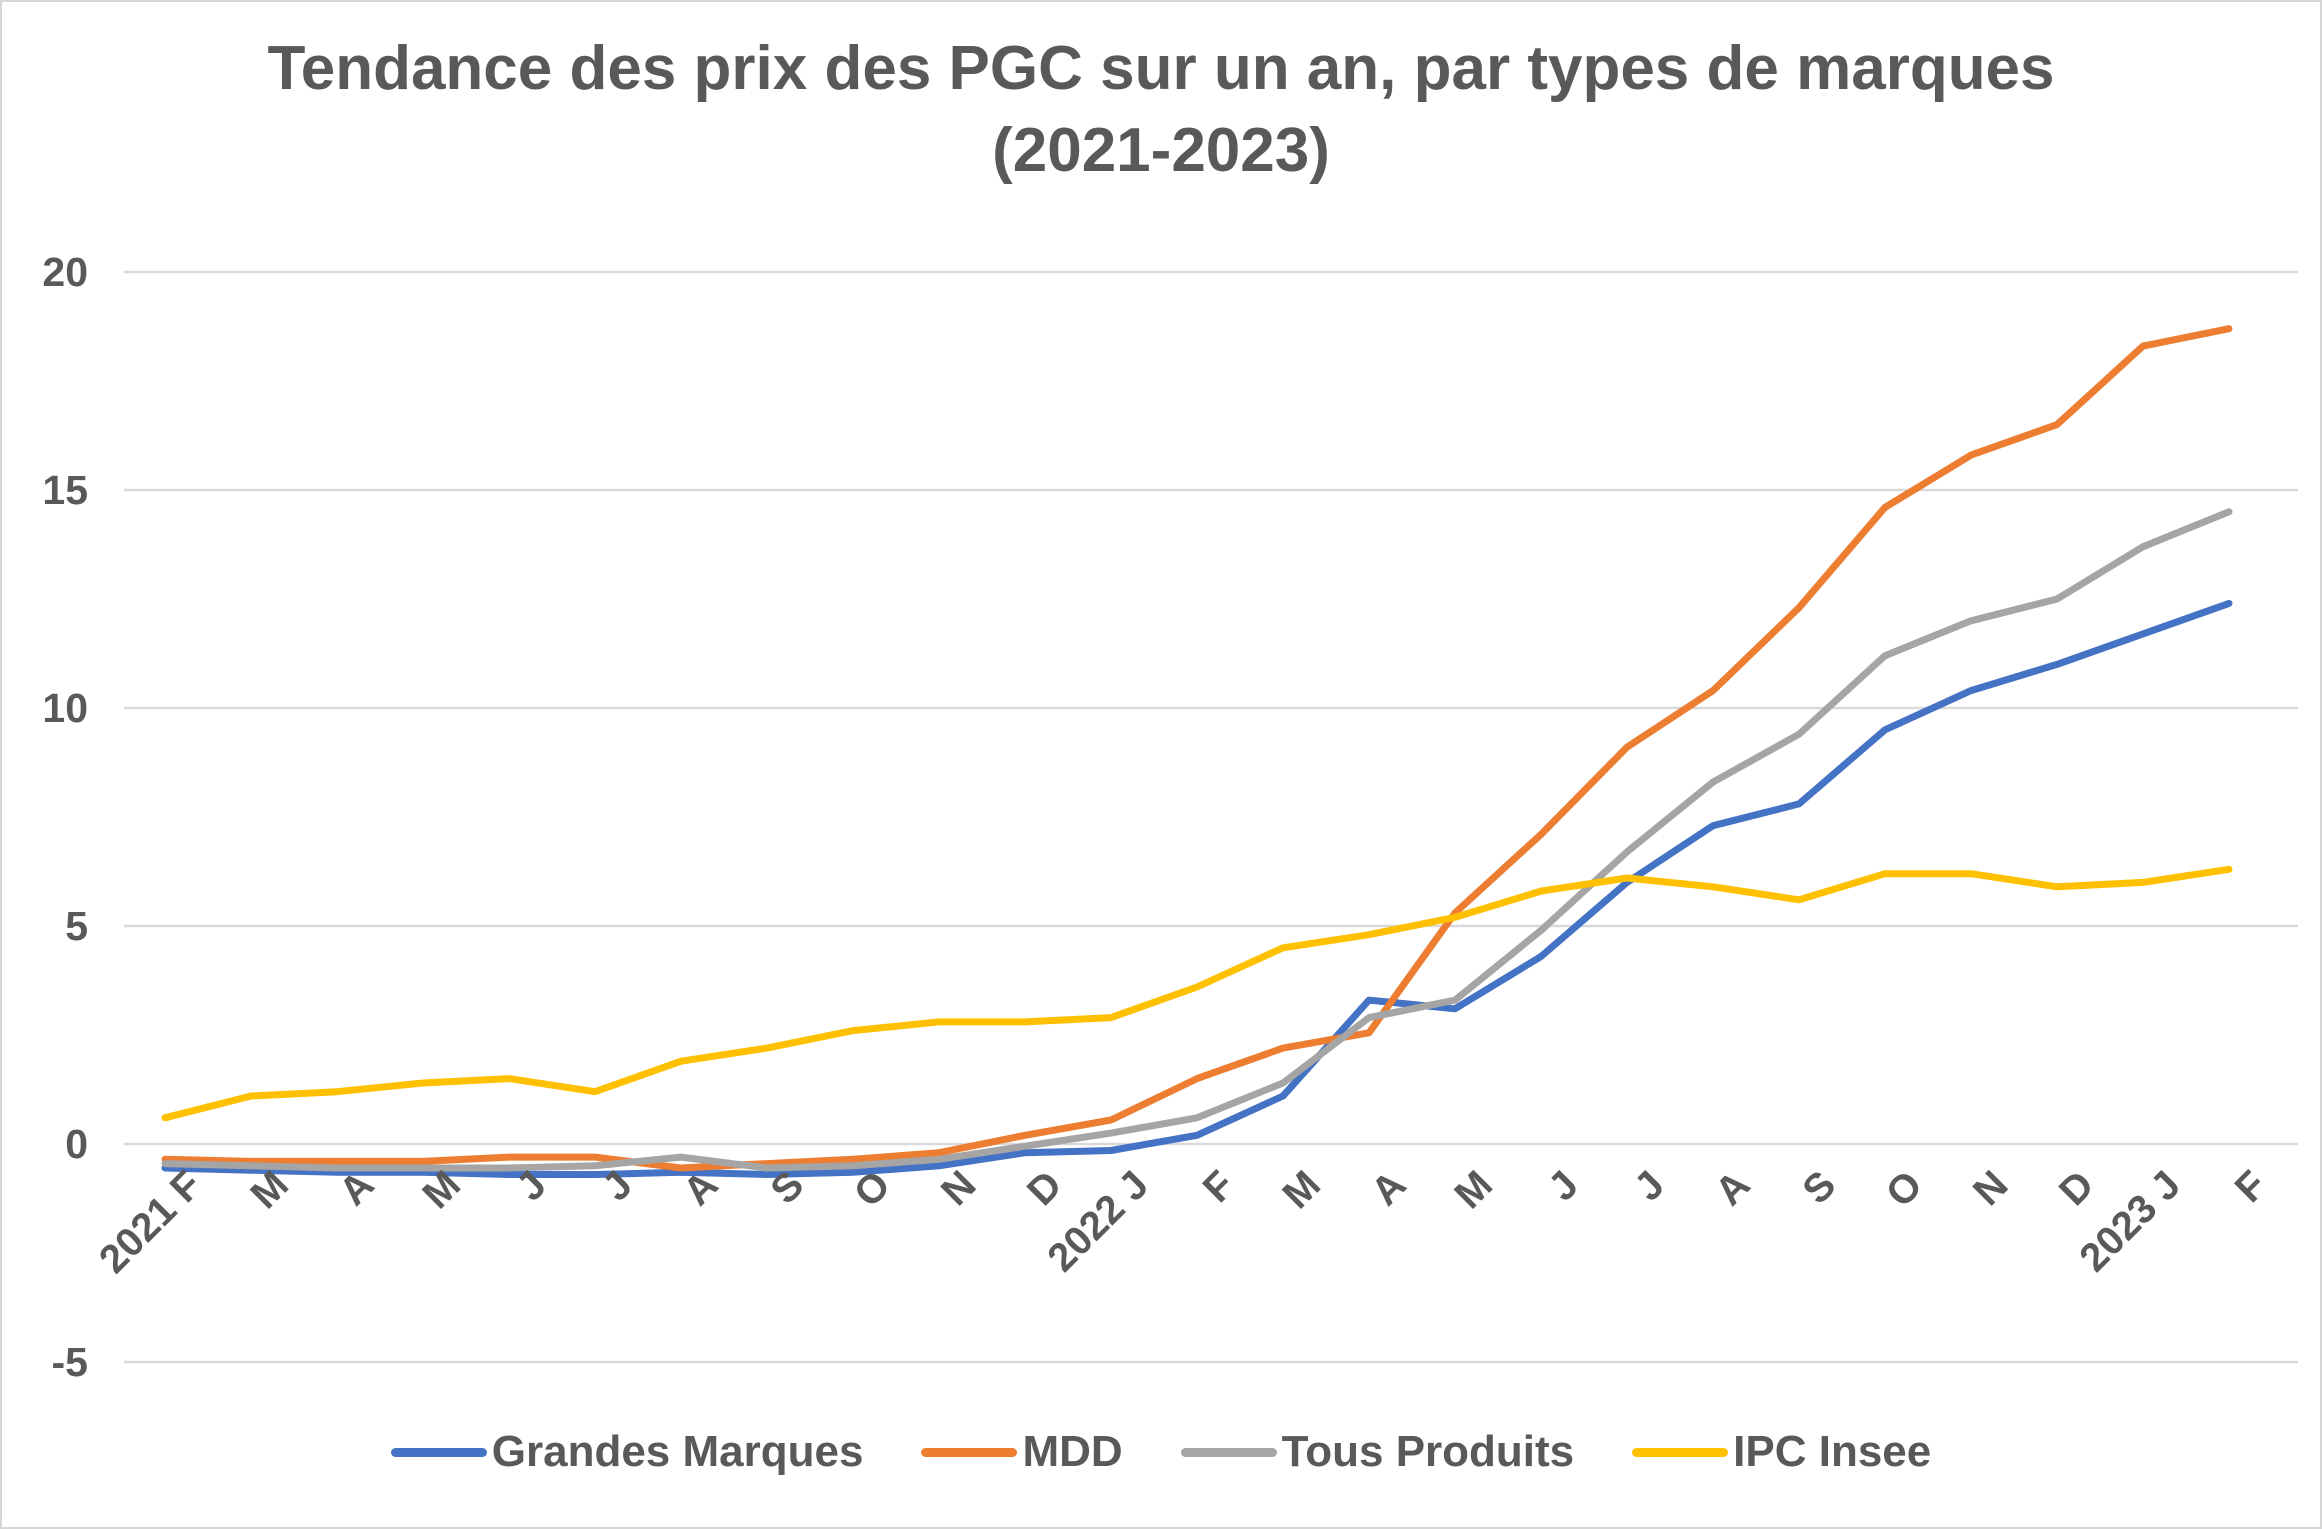  Describe the element at coordinates (65, 490) in the screenshot. I see `y-axis-tick-label: 15` at that location.